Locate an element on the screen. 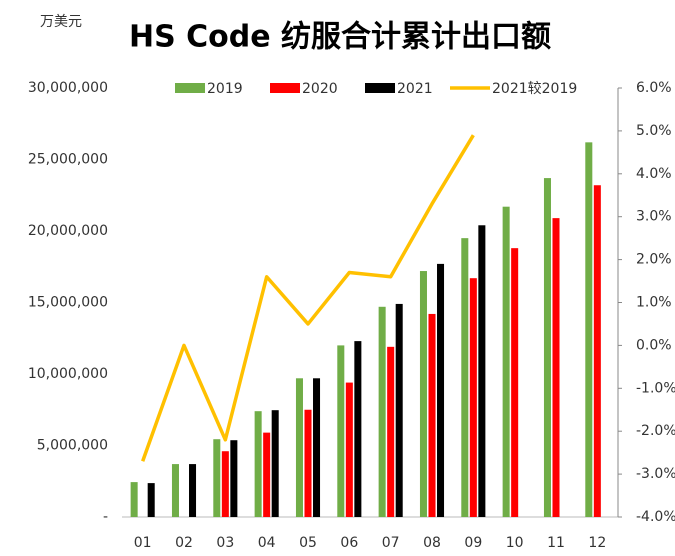 The image size is (675, 556). y2-tick-label: 1.0% is located at coordinates (654, 303).